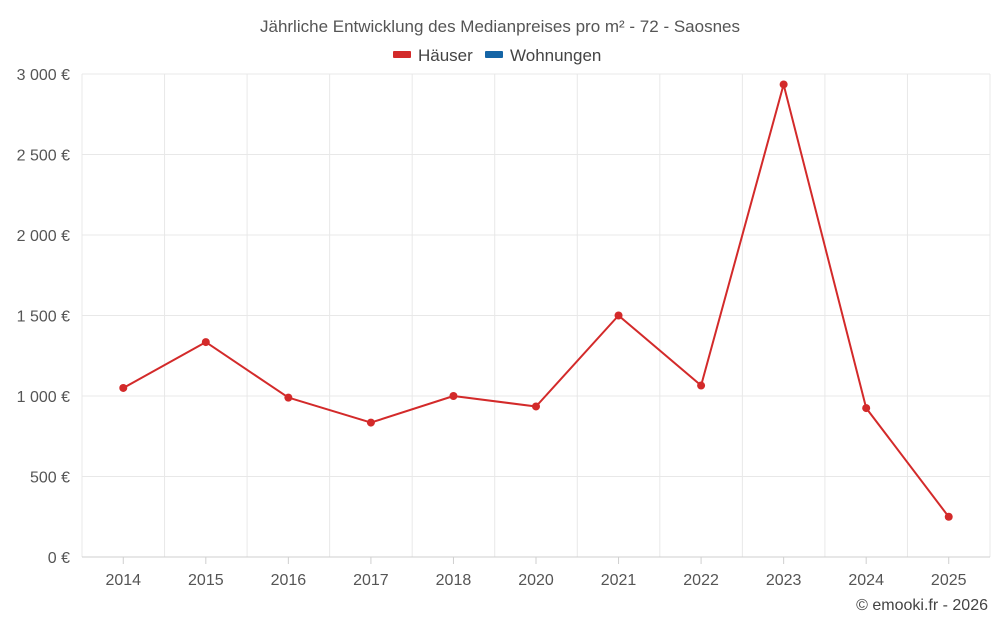 The width and height of the screenshot is (1000, 625). Describe the element at coordinates (59, 558) in the screenshot. I see `y-tick-label: 0 €` at that location.